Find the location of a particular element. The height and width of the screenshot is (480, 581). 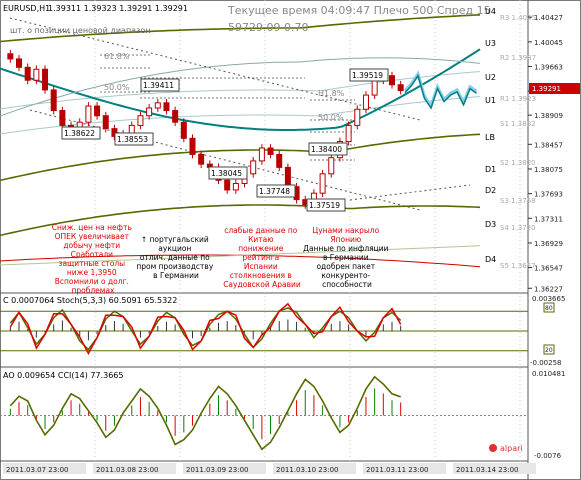

stoch-main-line is located at coordinates (205, 329).